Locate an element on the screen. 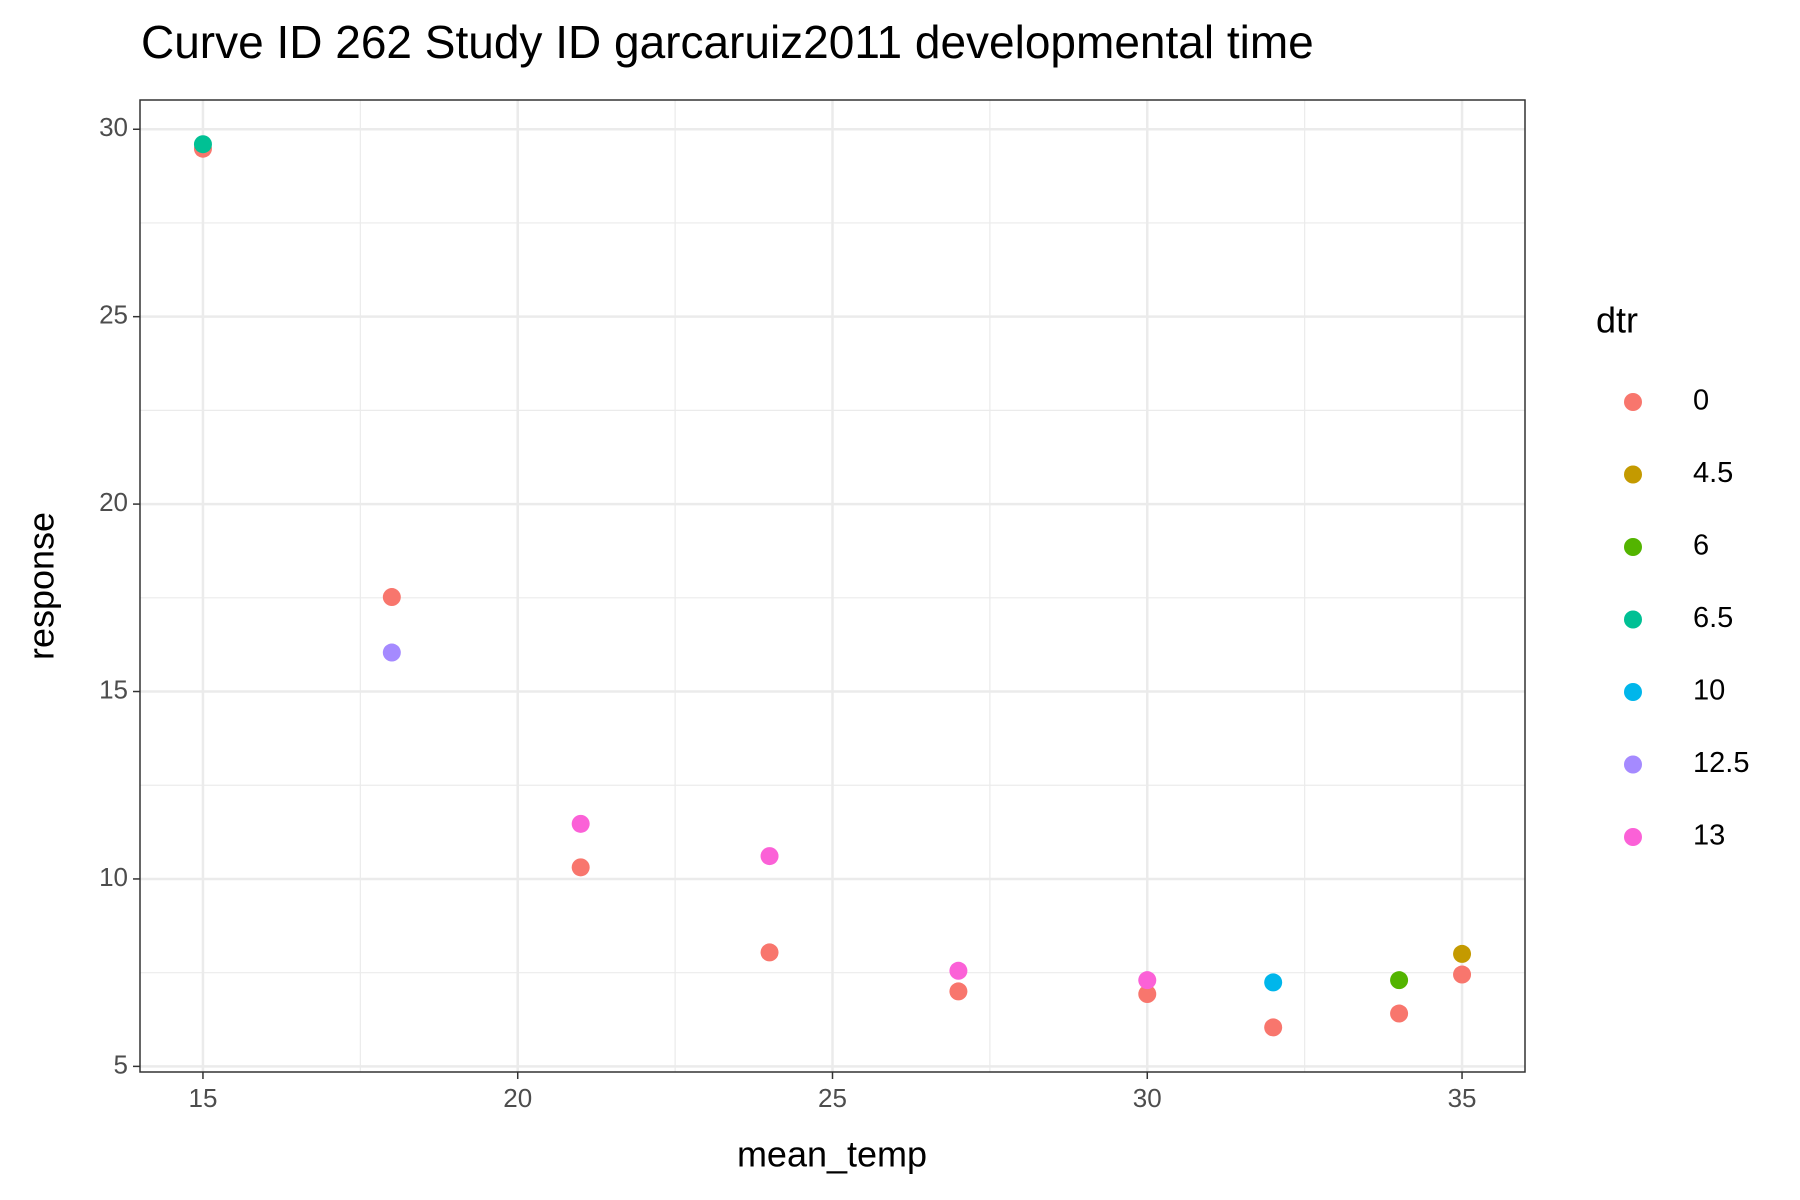 This screenshot has width=1800, height=1200. legend-label: 0 is located at coordinates (1701, 401).